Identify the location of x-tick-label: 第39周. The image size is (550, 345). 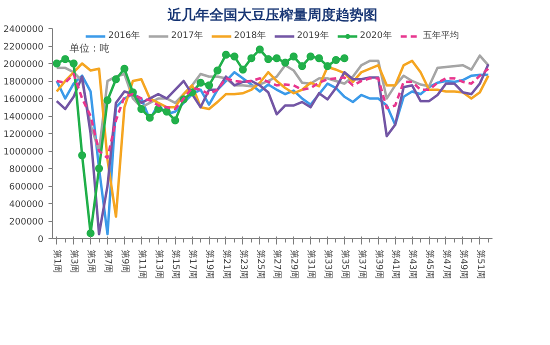
(378, 264).